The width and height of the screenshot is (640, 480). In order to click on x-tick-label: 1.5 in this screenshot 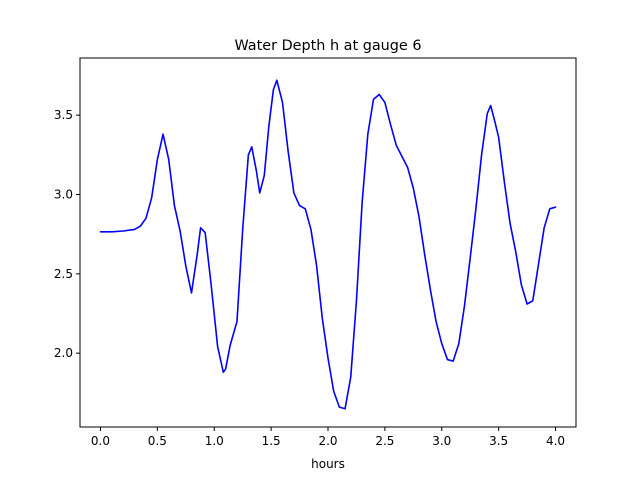, I will do `click(271, 441)`.